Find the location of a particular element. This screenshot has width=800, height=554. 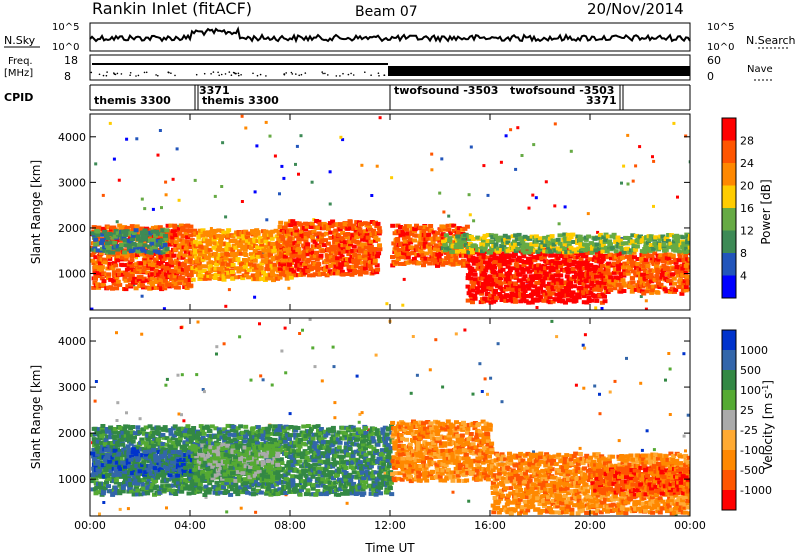

nsky-label: N.Sky is located at coordinates (20, 40).